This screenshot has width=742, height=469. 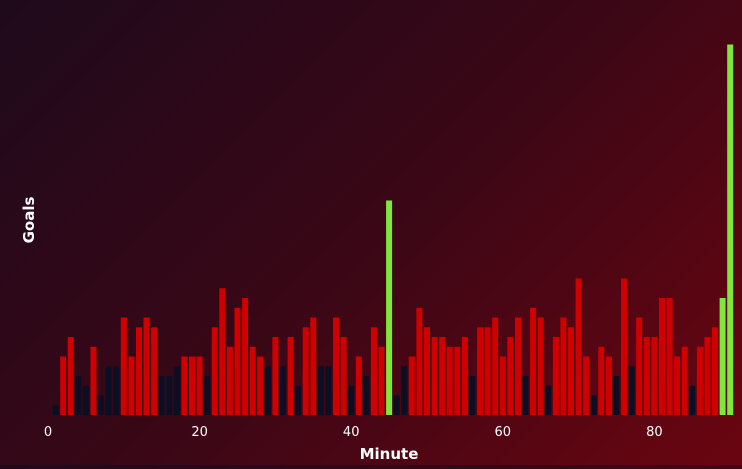 I want to click on x-axis-ticks: 0 20 40 60 80, so click(x=353, y=432).